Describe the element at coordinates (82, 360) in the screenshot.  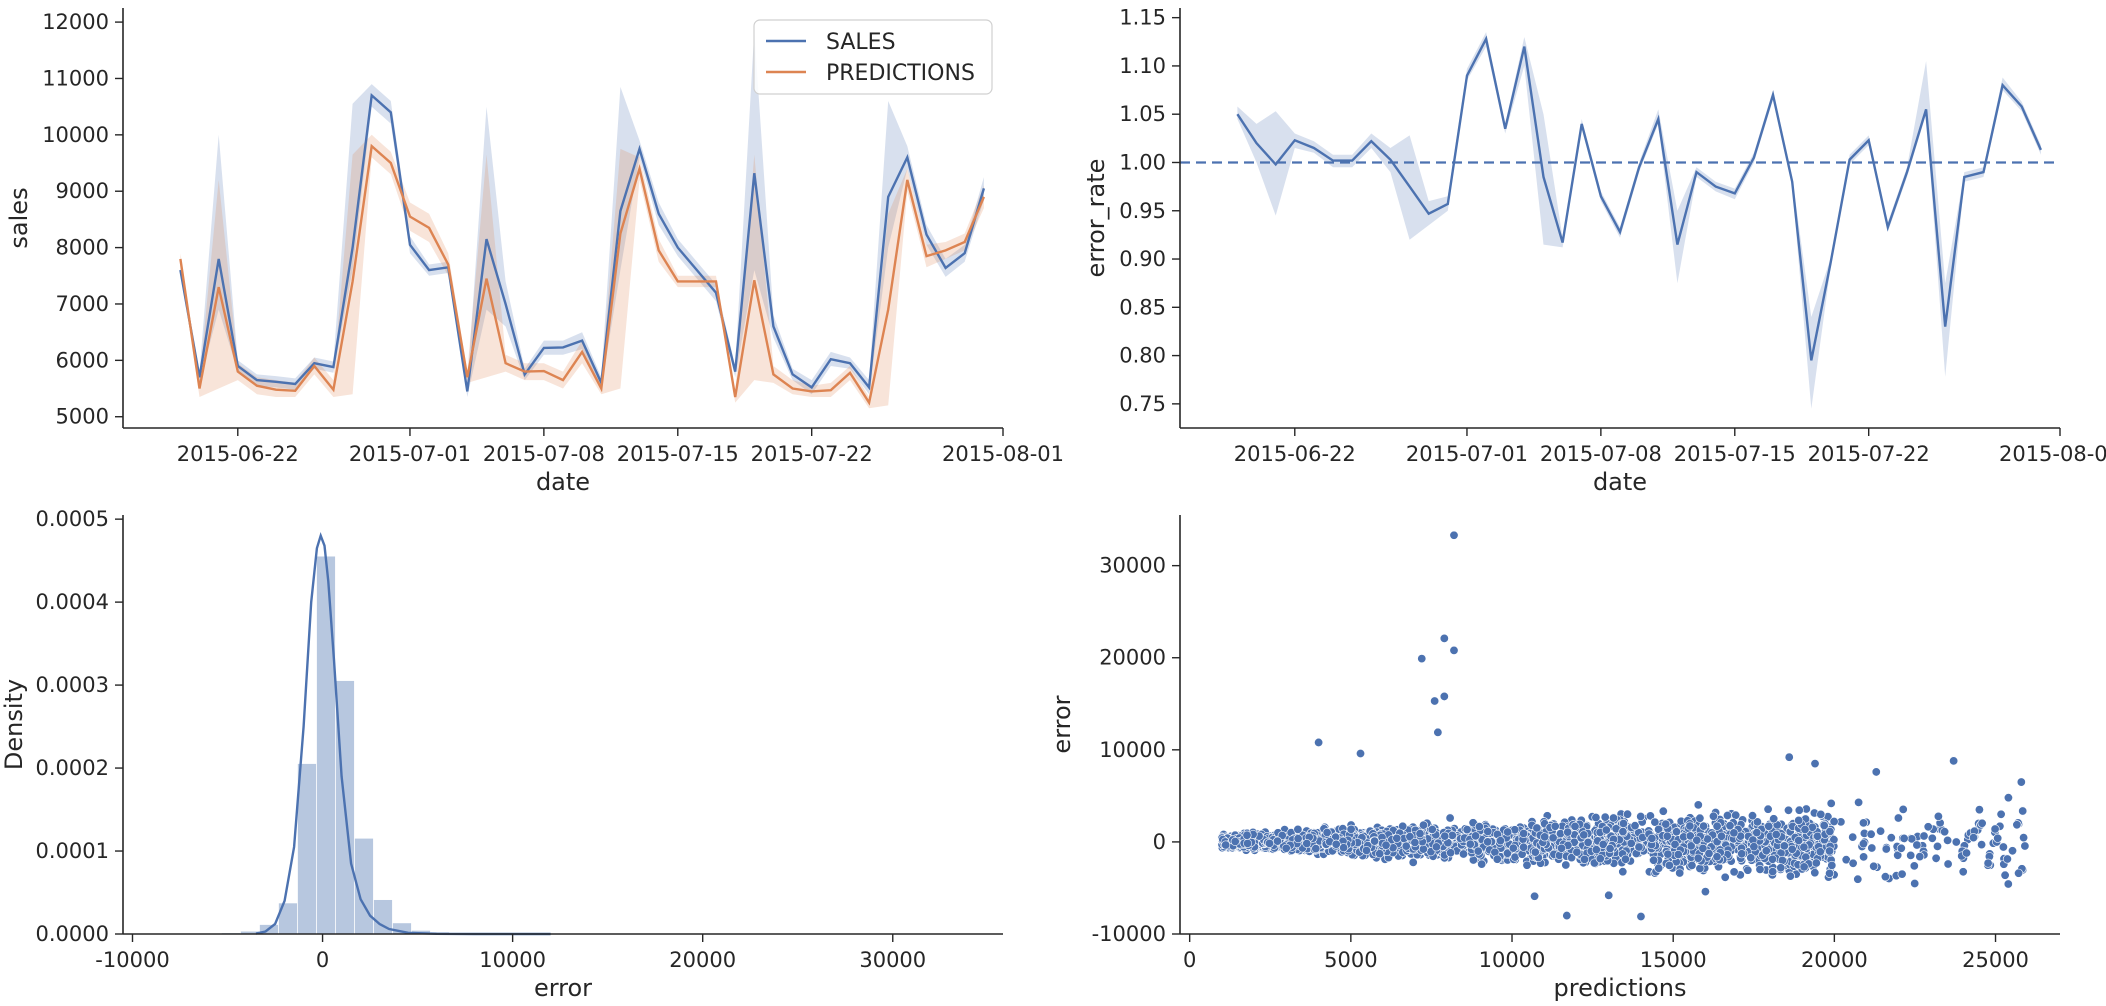
I see `y-tick-label: 6000` at that location.